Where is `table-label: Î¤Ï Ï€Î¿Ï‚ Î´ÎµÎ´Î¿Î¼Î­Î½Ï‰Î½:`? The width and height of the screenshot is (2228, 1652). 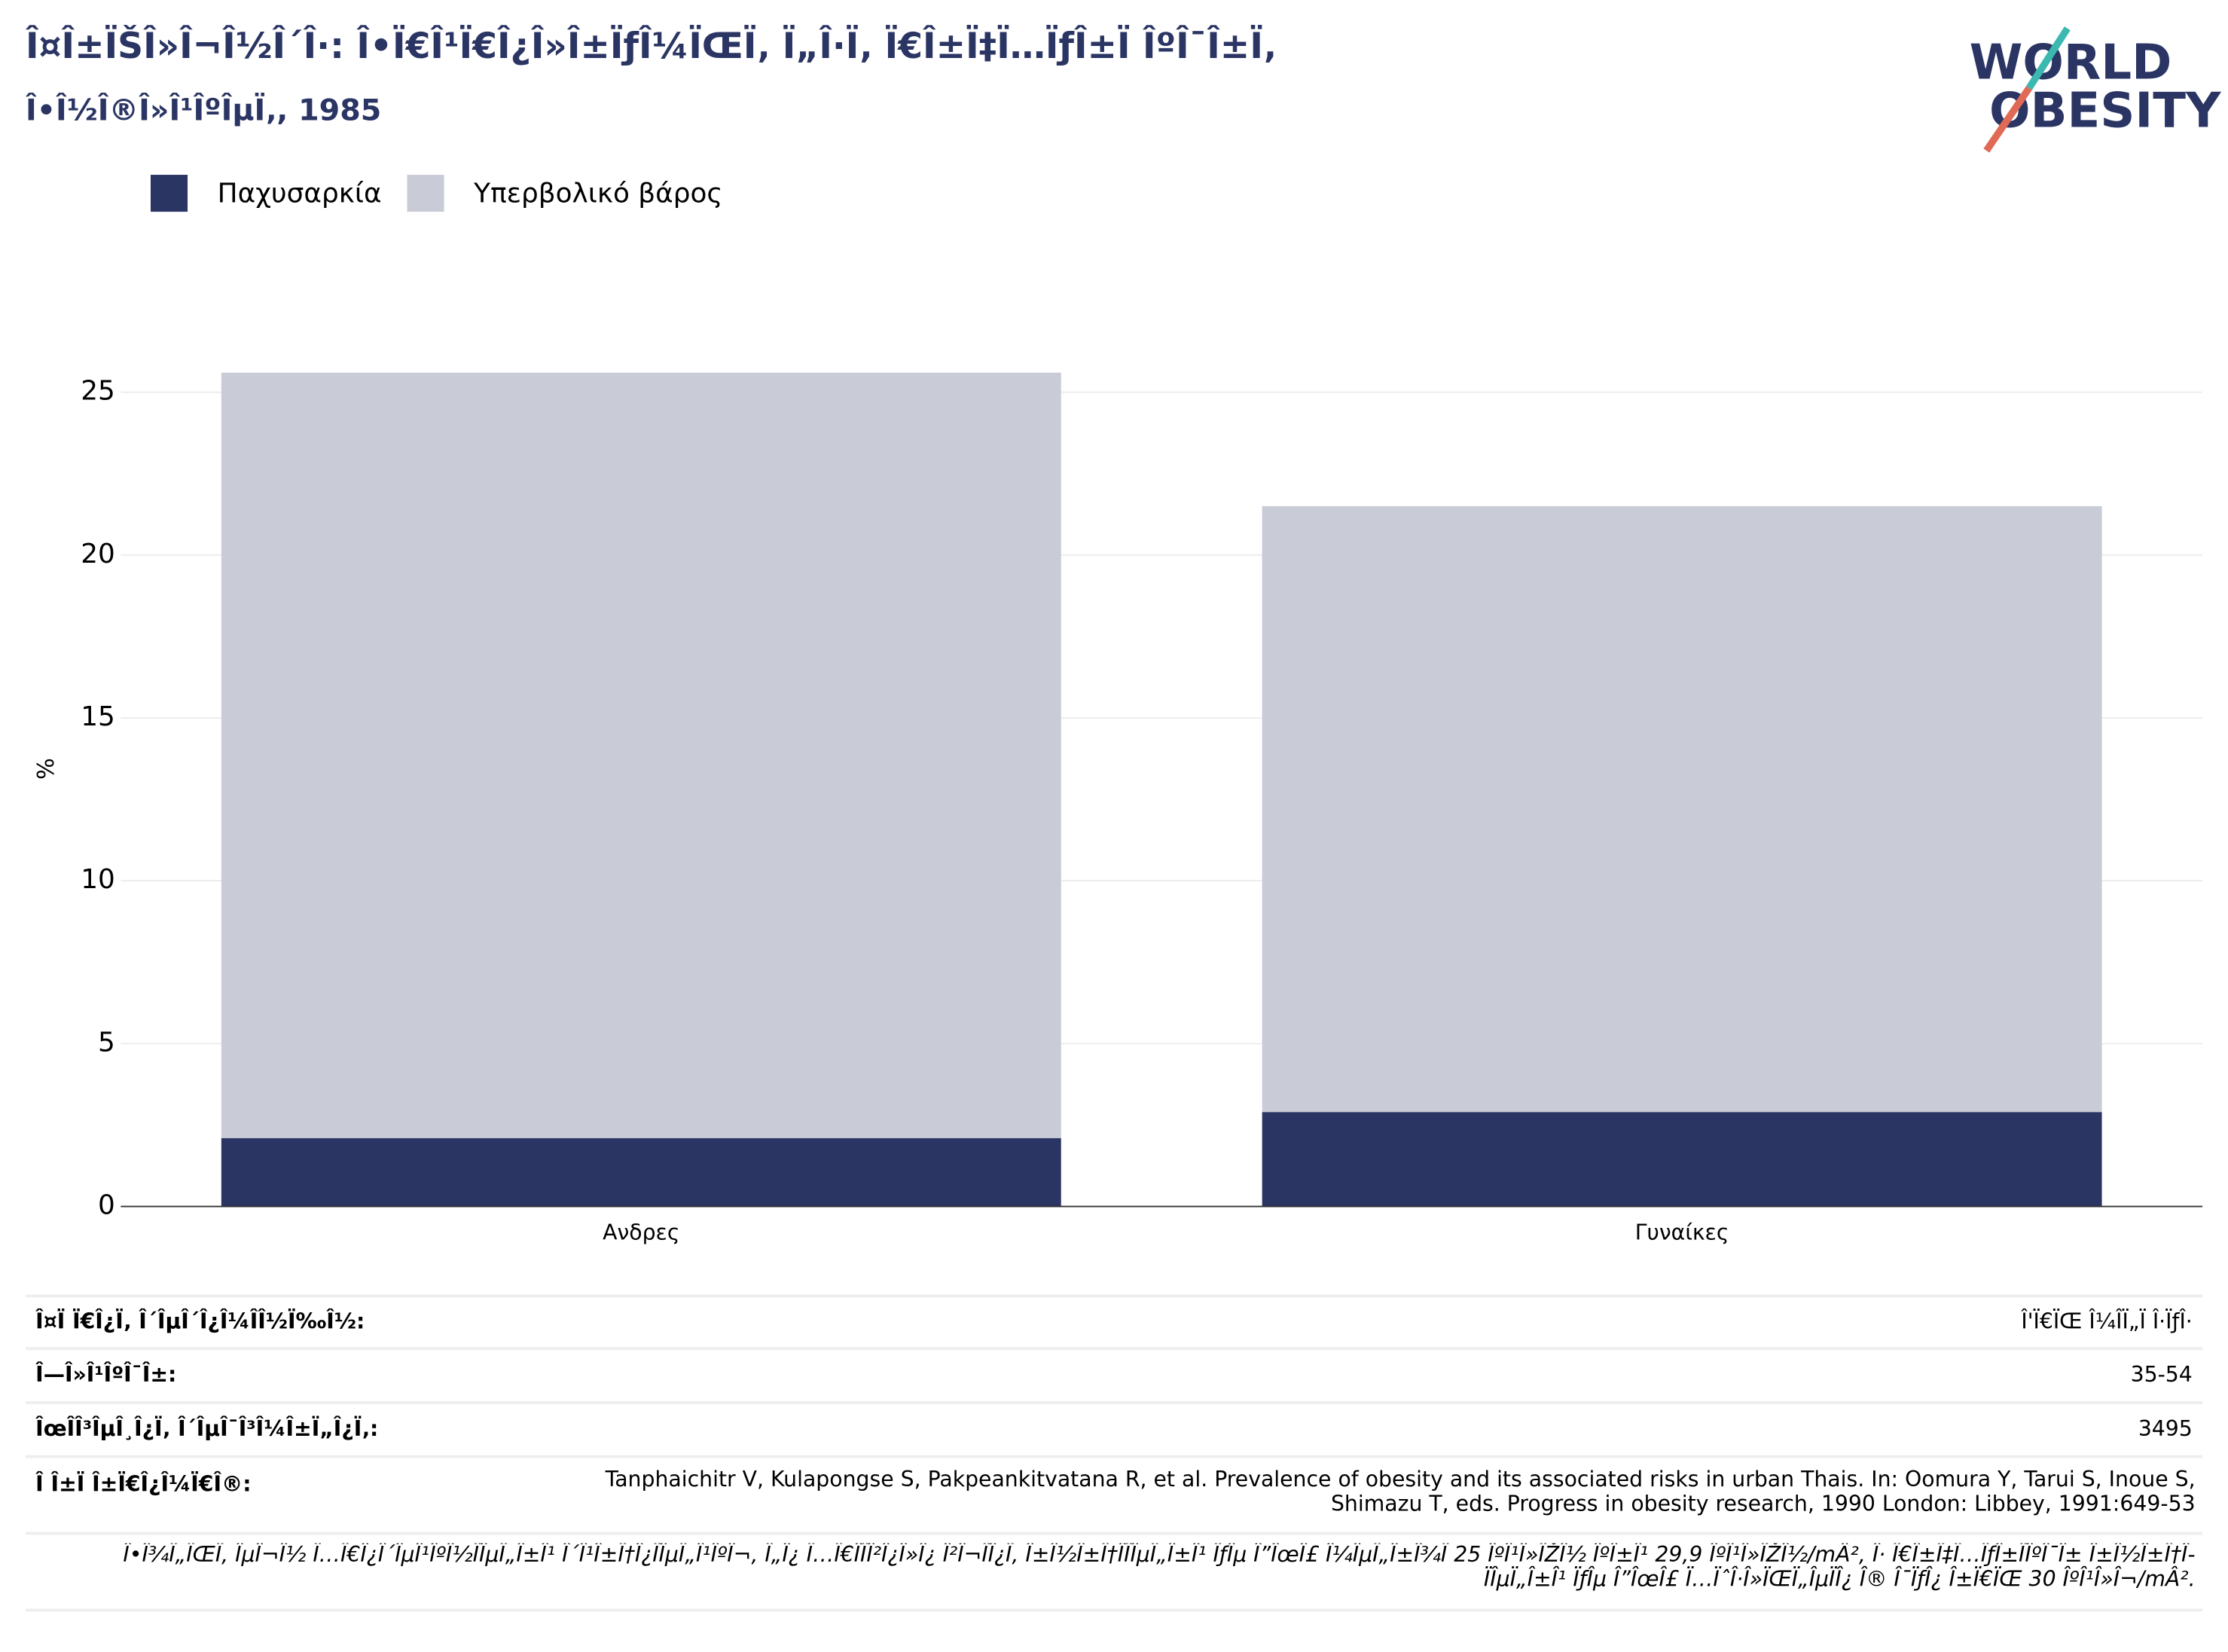
table-label: Î¤Ï Ï€Î¿Ï‚ Î´ÎµÎ´Î¿Î¼Î­Î½Ï‰Î½: is located at coordinates (200, 1320).